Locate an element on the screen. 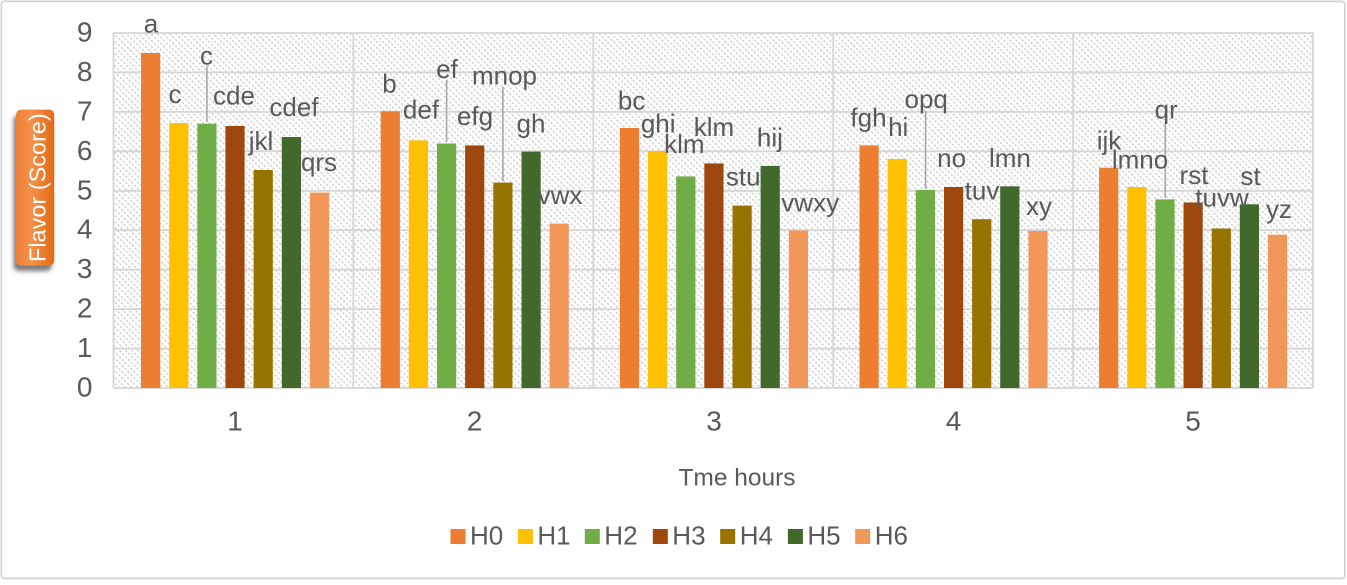 This screenshot has height=585, width=1347. svg-text: qrs is located at coordinates (319, 162).